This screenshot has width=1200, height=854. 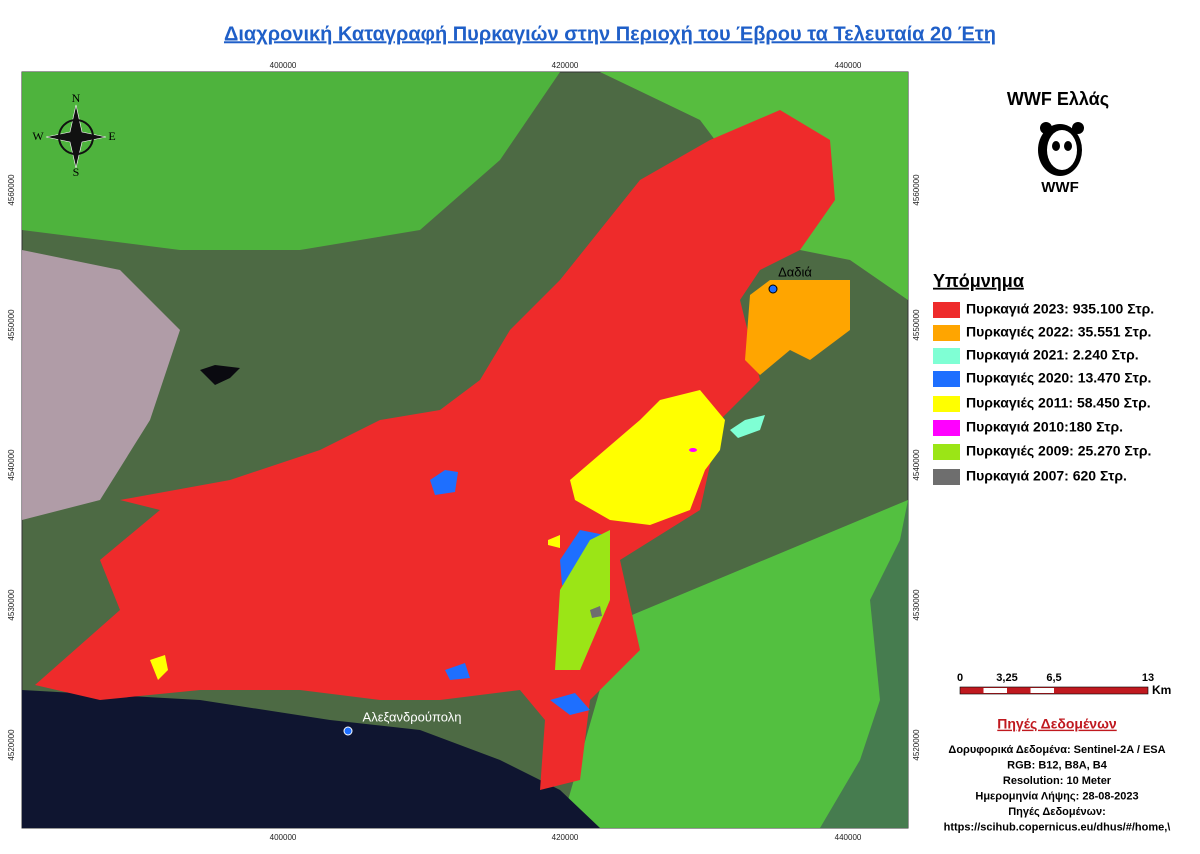 What do you see at coordinates (795, 271) in the screenshot?
I see `place-label: Δαδιά` at bounding box center [795, 271].